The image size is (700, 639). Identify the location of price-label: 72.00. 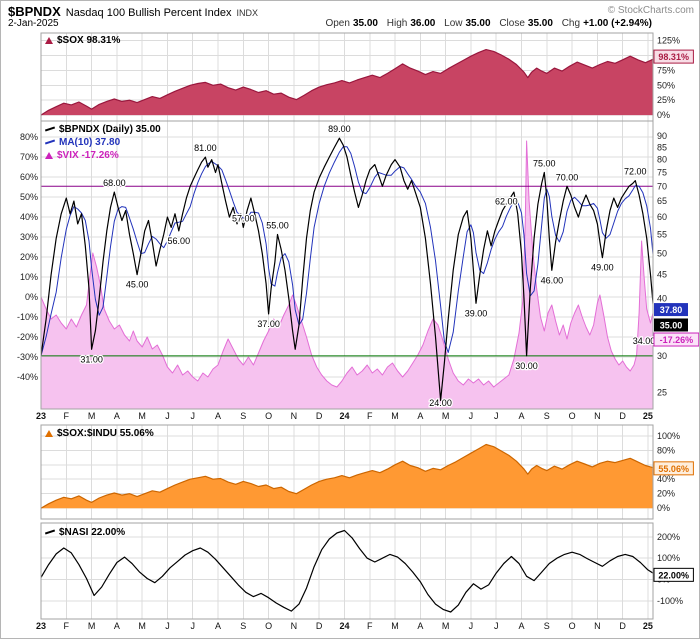
(635, 172).